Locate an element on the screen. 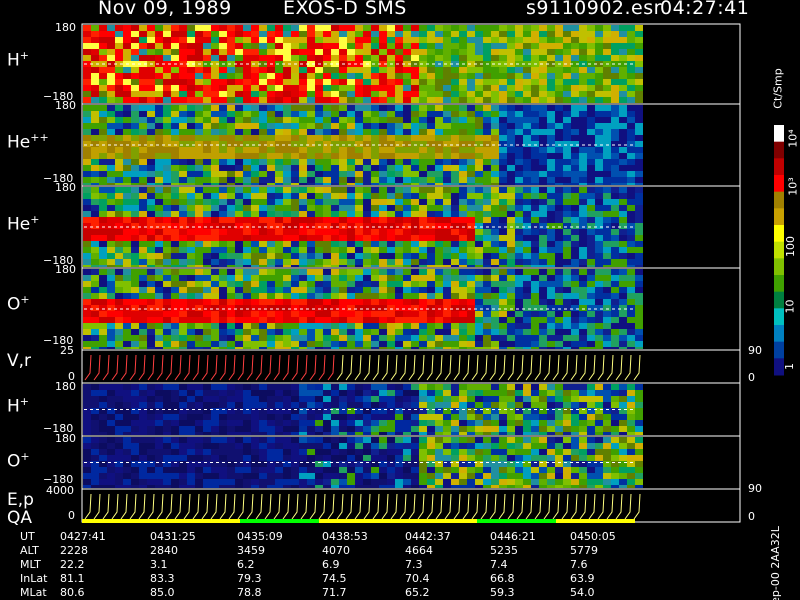 This screenshot has width=800, height=600. panel6-label: H+ is located at coordinates (18, 406).